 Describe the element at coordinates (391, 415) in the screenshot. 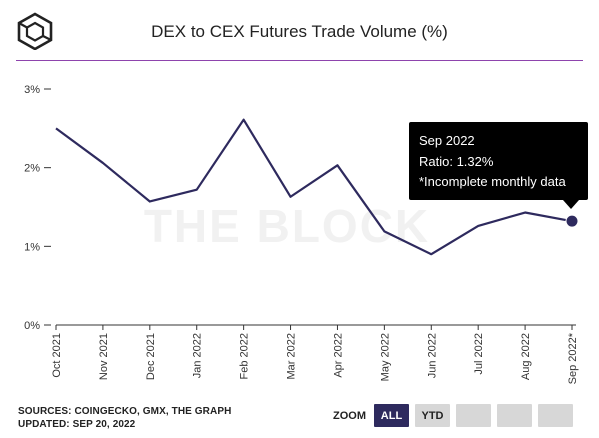

I see `zoom-all-button: ALL` at that location.